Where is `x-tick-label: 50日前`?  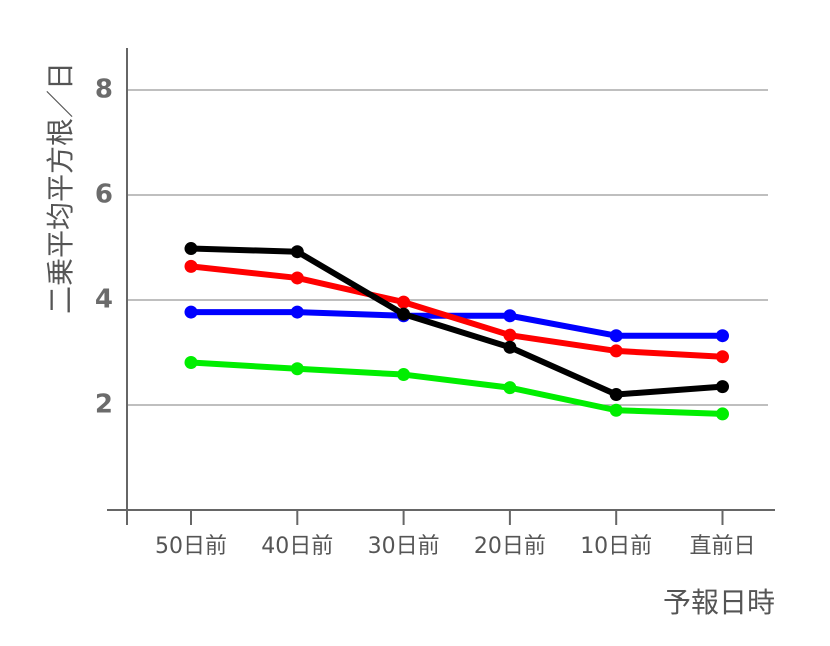 x-tick-label: 50日前 is located at coordinates (191, 546).